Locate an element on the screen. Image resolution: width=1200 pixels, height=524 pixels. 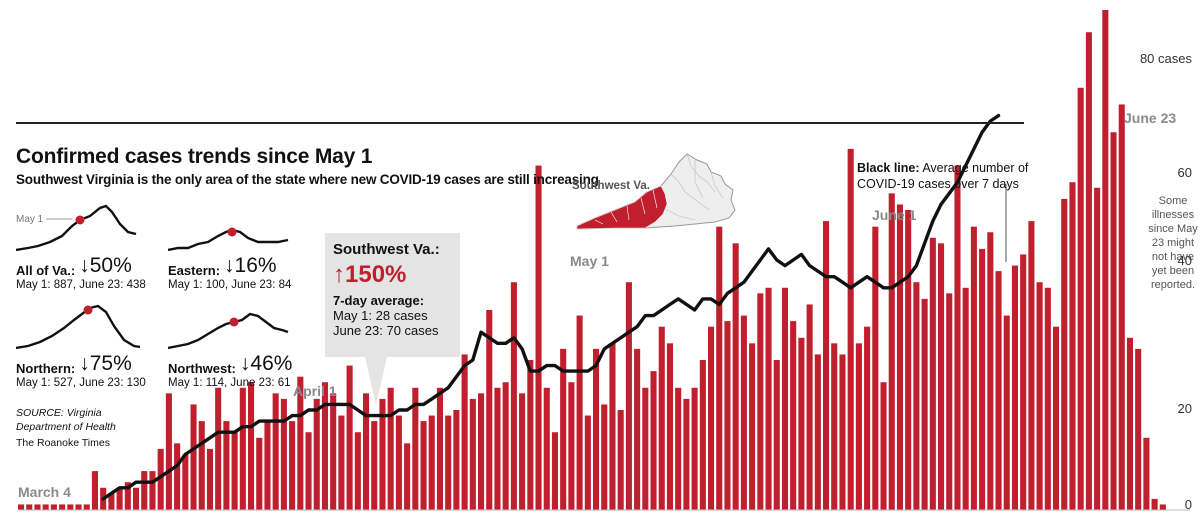
ytick-60: 60 is located at coordinates (1184, 172).